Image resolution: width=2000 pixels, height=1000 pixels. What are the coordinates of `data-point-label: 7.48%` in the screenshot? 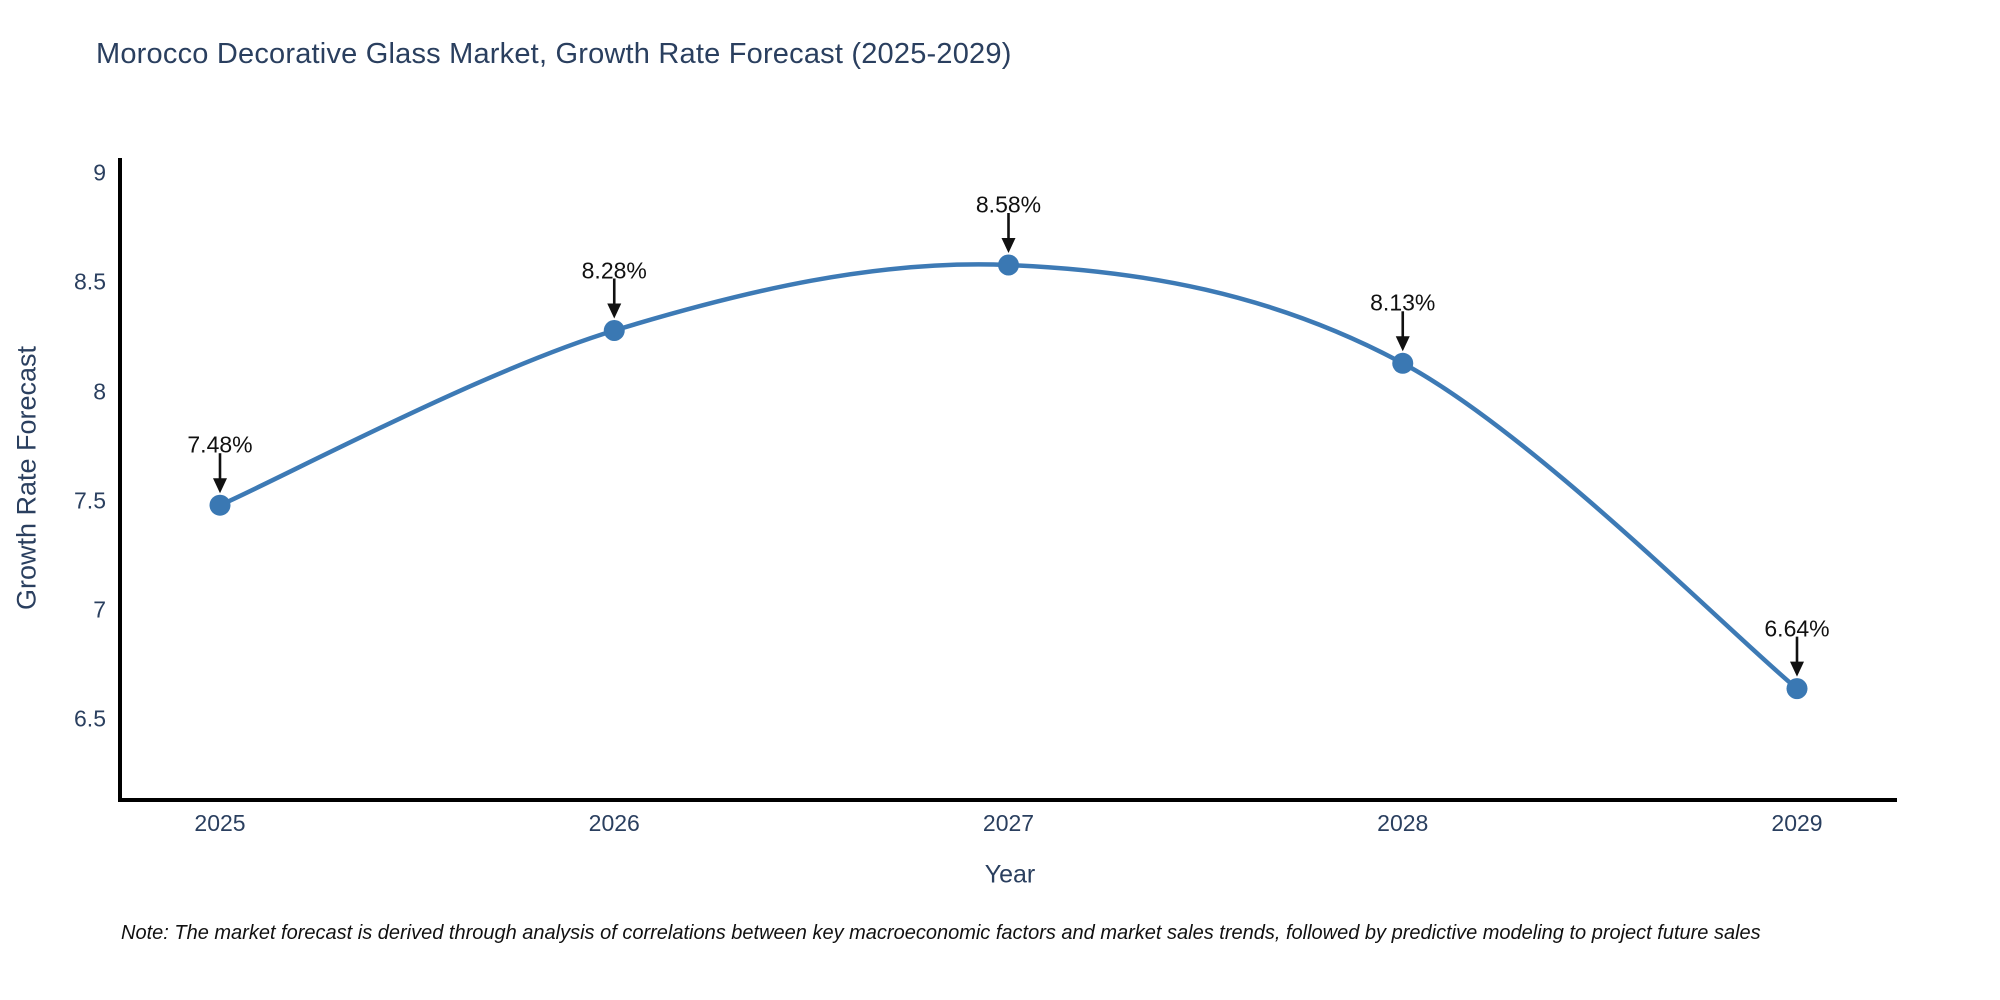 It's located at (220, 444).